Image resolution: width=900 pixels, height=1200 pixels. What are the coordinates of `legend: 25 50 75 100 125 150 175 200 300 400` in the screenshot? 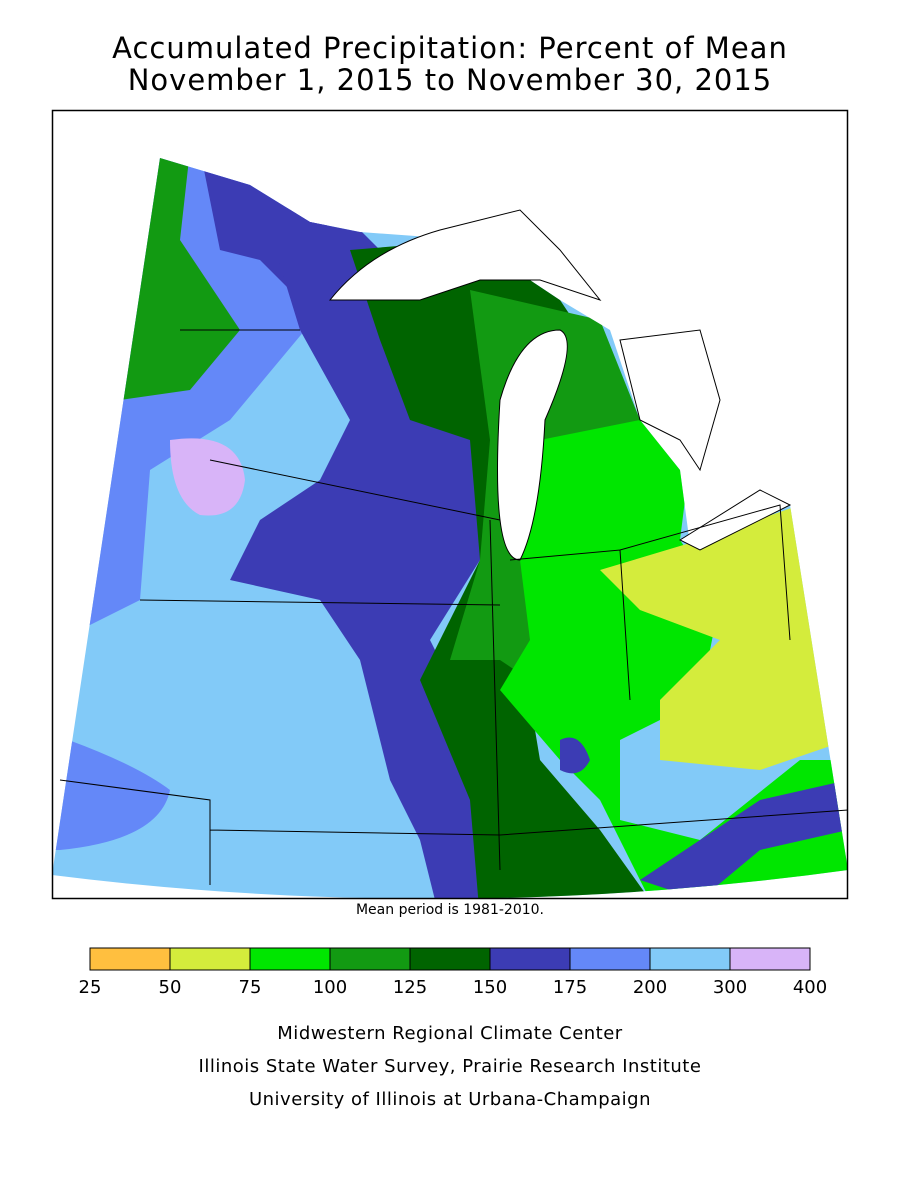 It's located at (453, 972).